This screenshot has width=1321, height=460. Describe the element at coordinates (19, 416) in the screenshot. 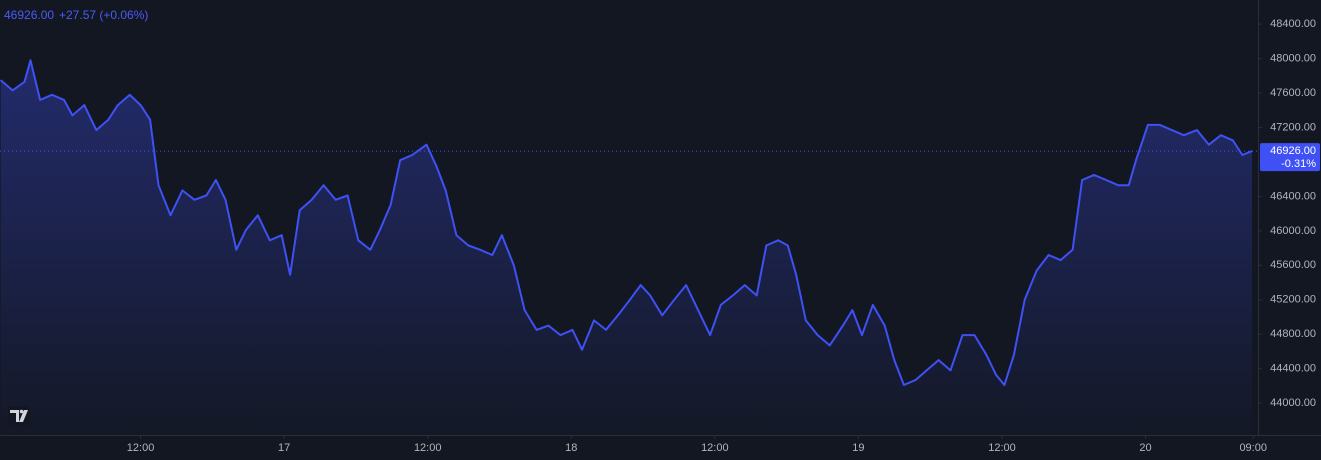

I see `logo` at that location.